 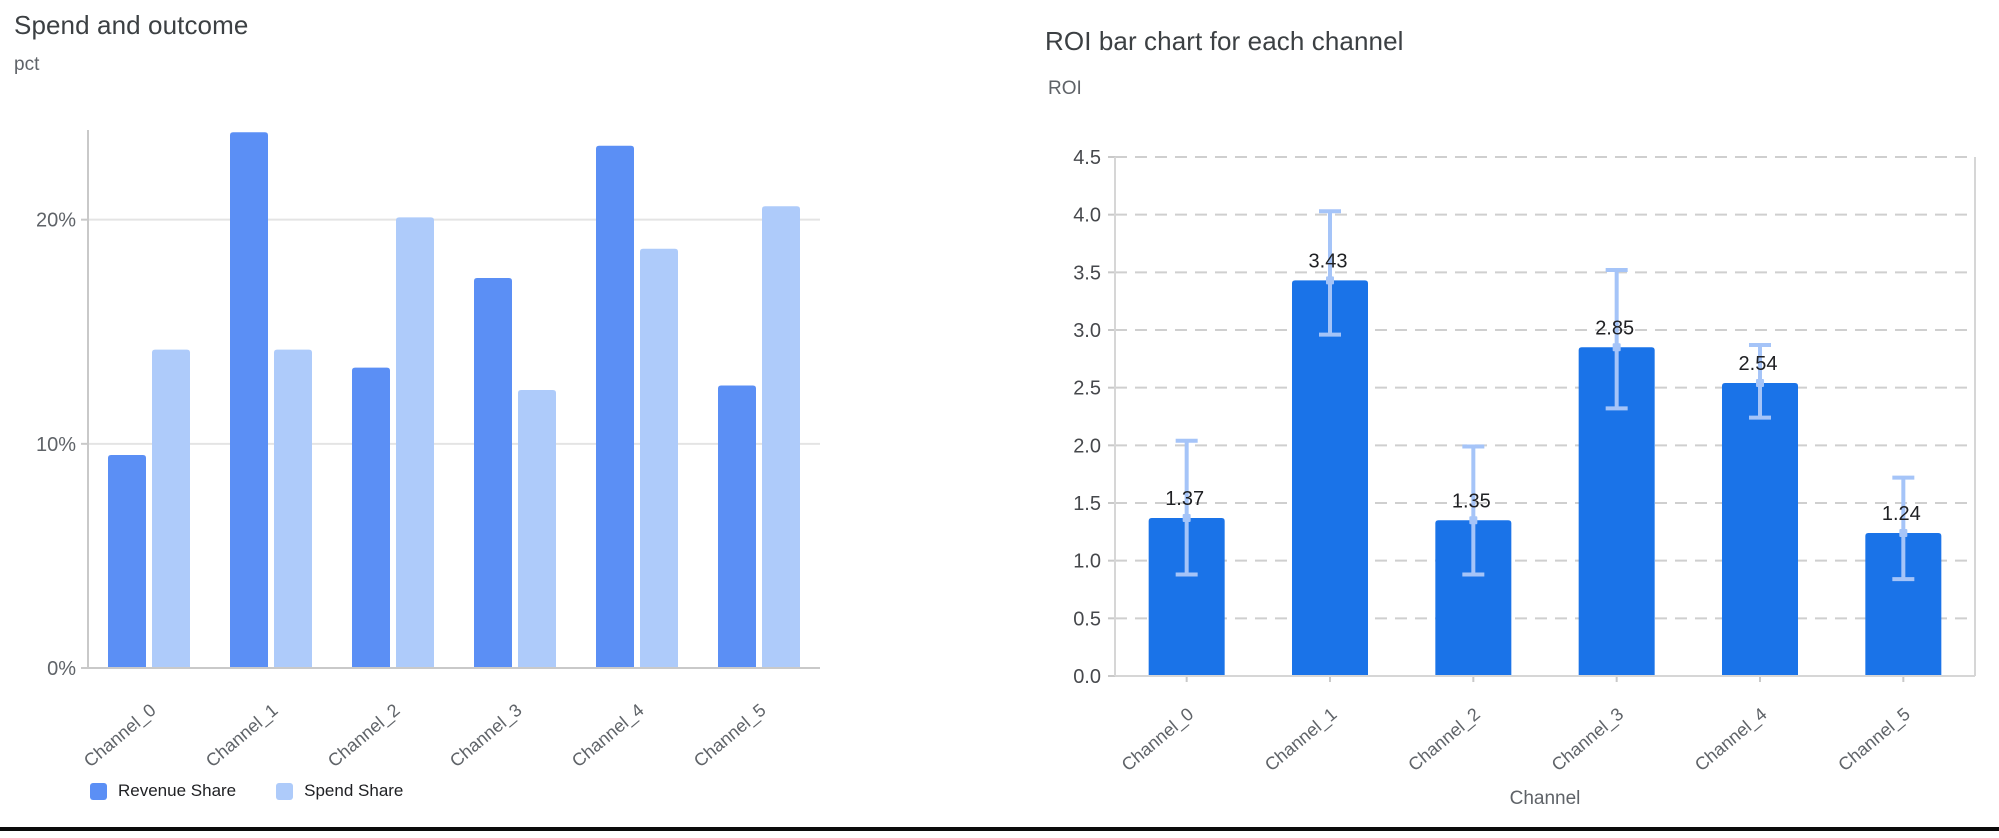 What do you see at coordinates (246, 791) in the screenshot?
I see `legend: Revenue Share Spend Share` at bounding box center [246, 791].